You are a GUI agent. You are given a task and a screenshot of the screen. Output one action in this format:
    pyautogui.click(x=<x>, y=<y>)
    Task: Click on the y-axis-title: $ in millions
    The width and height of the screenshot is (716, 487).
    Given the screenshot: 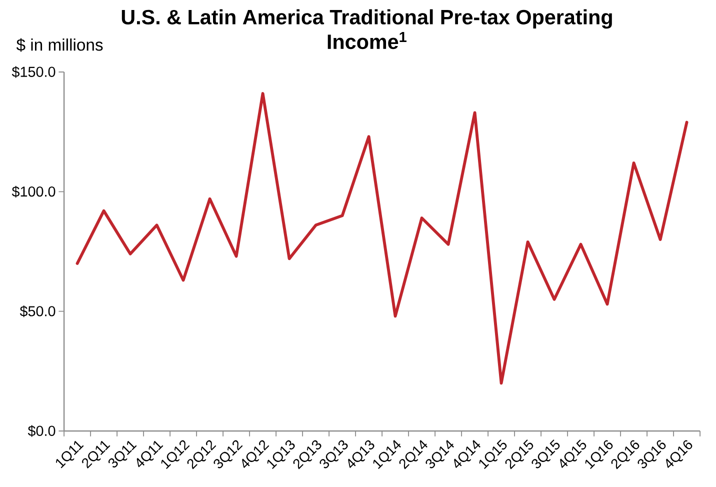 What is the action you would take?
    pyautogui.click(x=59, y=45)
    